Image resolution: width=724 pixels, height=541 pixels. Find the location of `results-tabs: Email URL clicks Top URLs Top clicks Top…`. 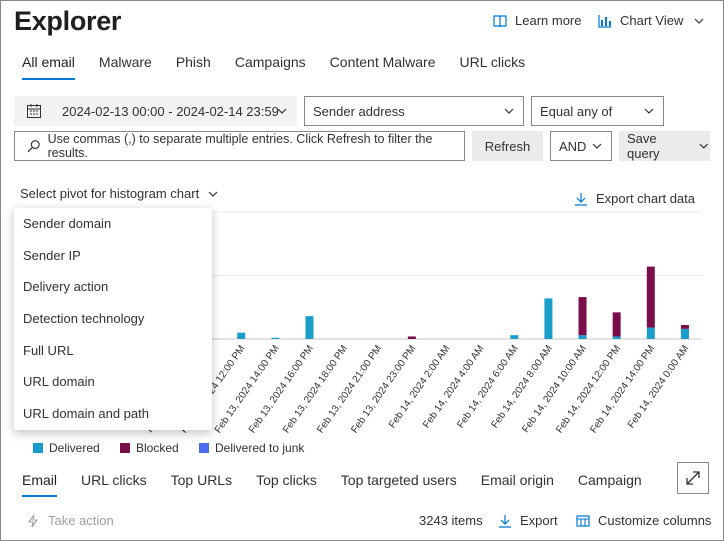

results-tabs: Email URL clicks Top URLs Top clicks Top… is located at coordinates (344, 484).